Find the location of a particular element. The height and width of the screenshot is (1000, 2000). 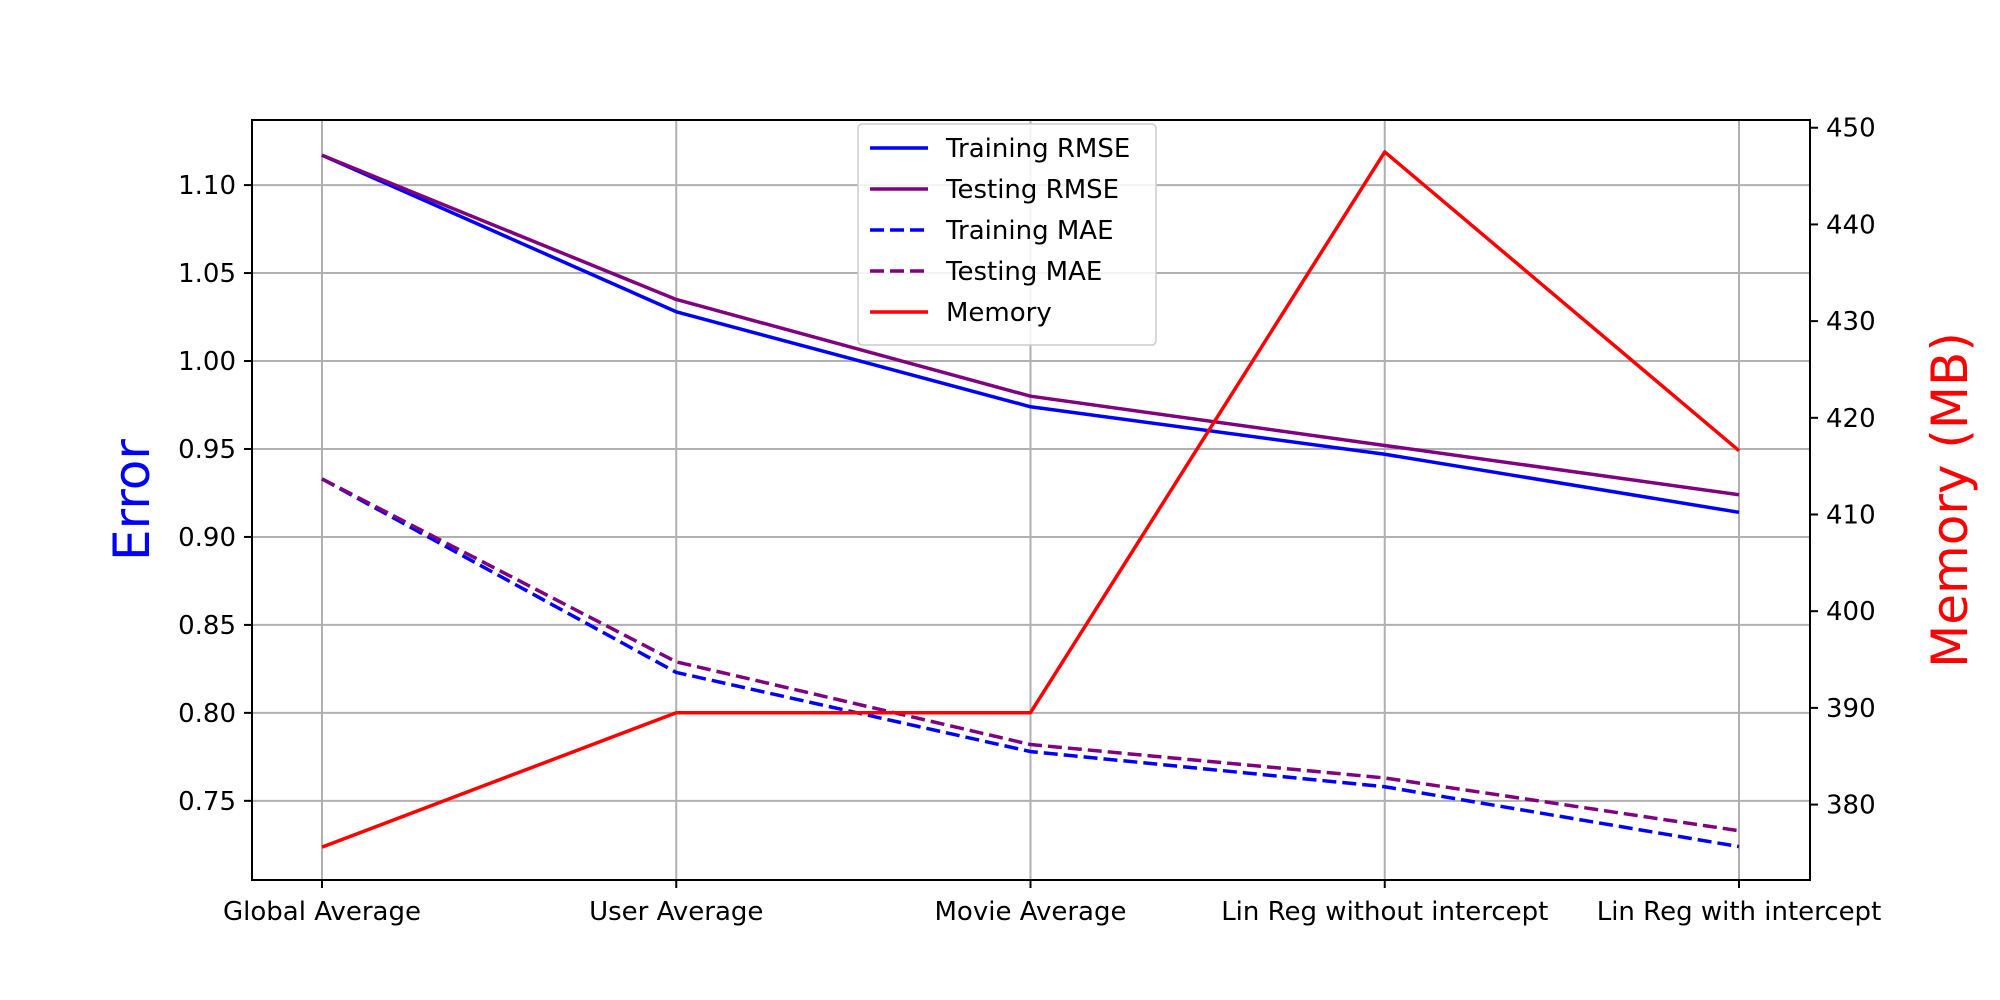

x-tick-label: Lin Reg with intercept is located at coordinates (1739, 912).